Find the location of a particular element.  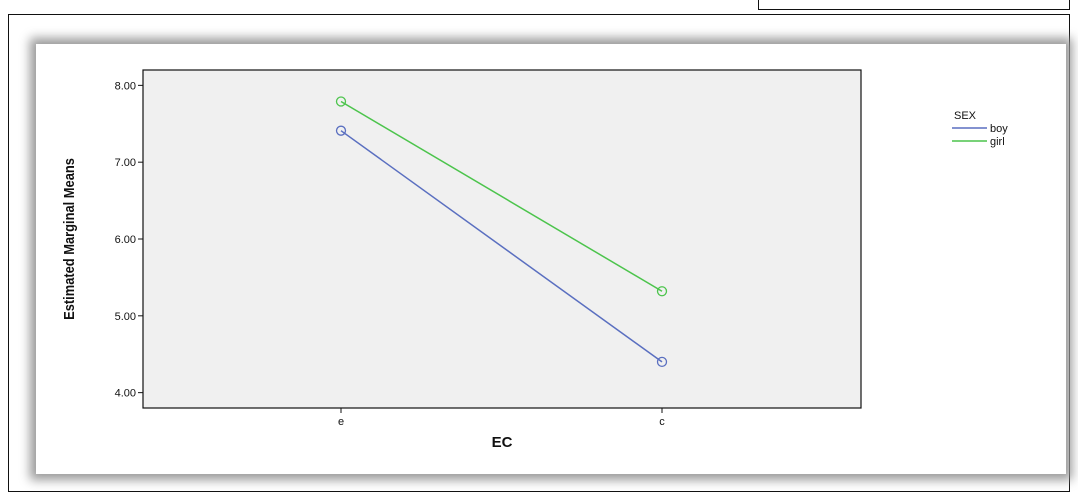

y-tick-label: 7.00 is located at coordinates (125, 163).